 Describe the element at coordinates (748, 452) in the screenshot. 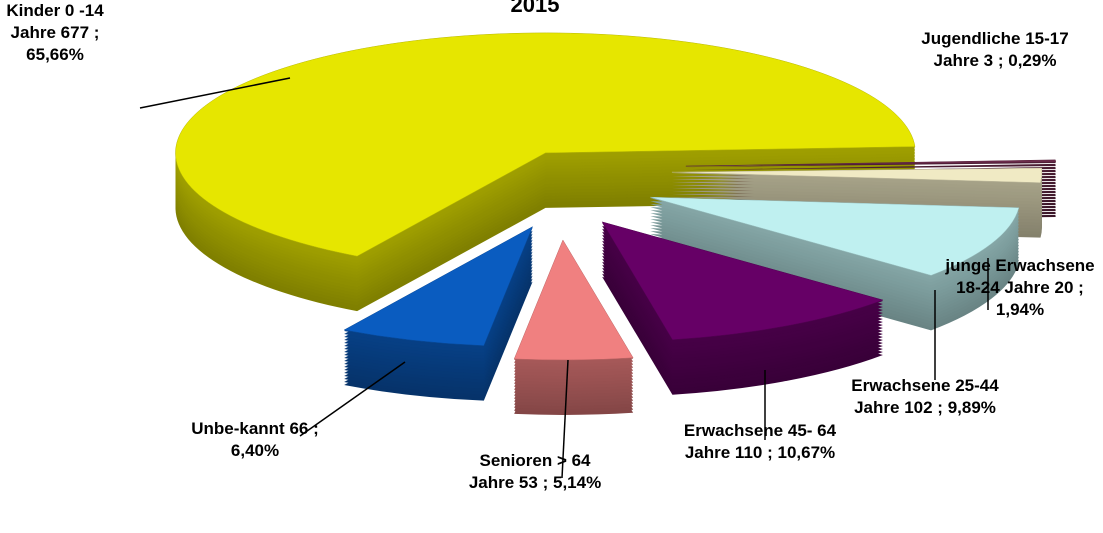

I see `count: 110` at that location.